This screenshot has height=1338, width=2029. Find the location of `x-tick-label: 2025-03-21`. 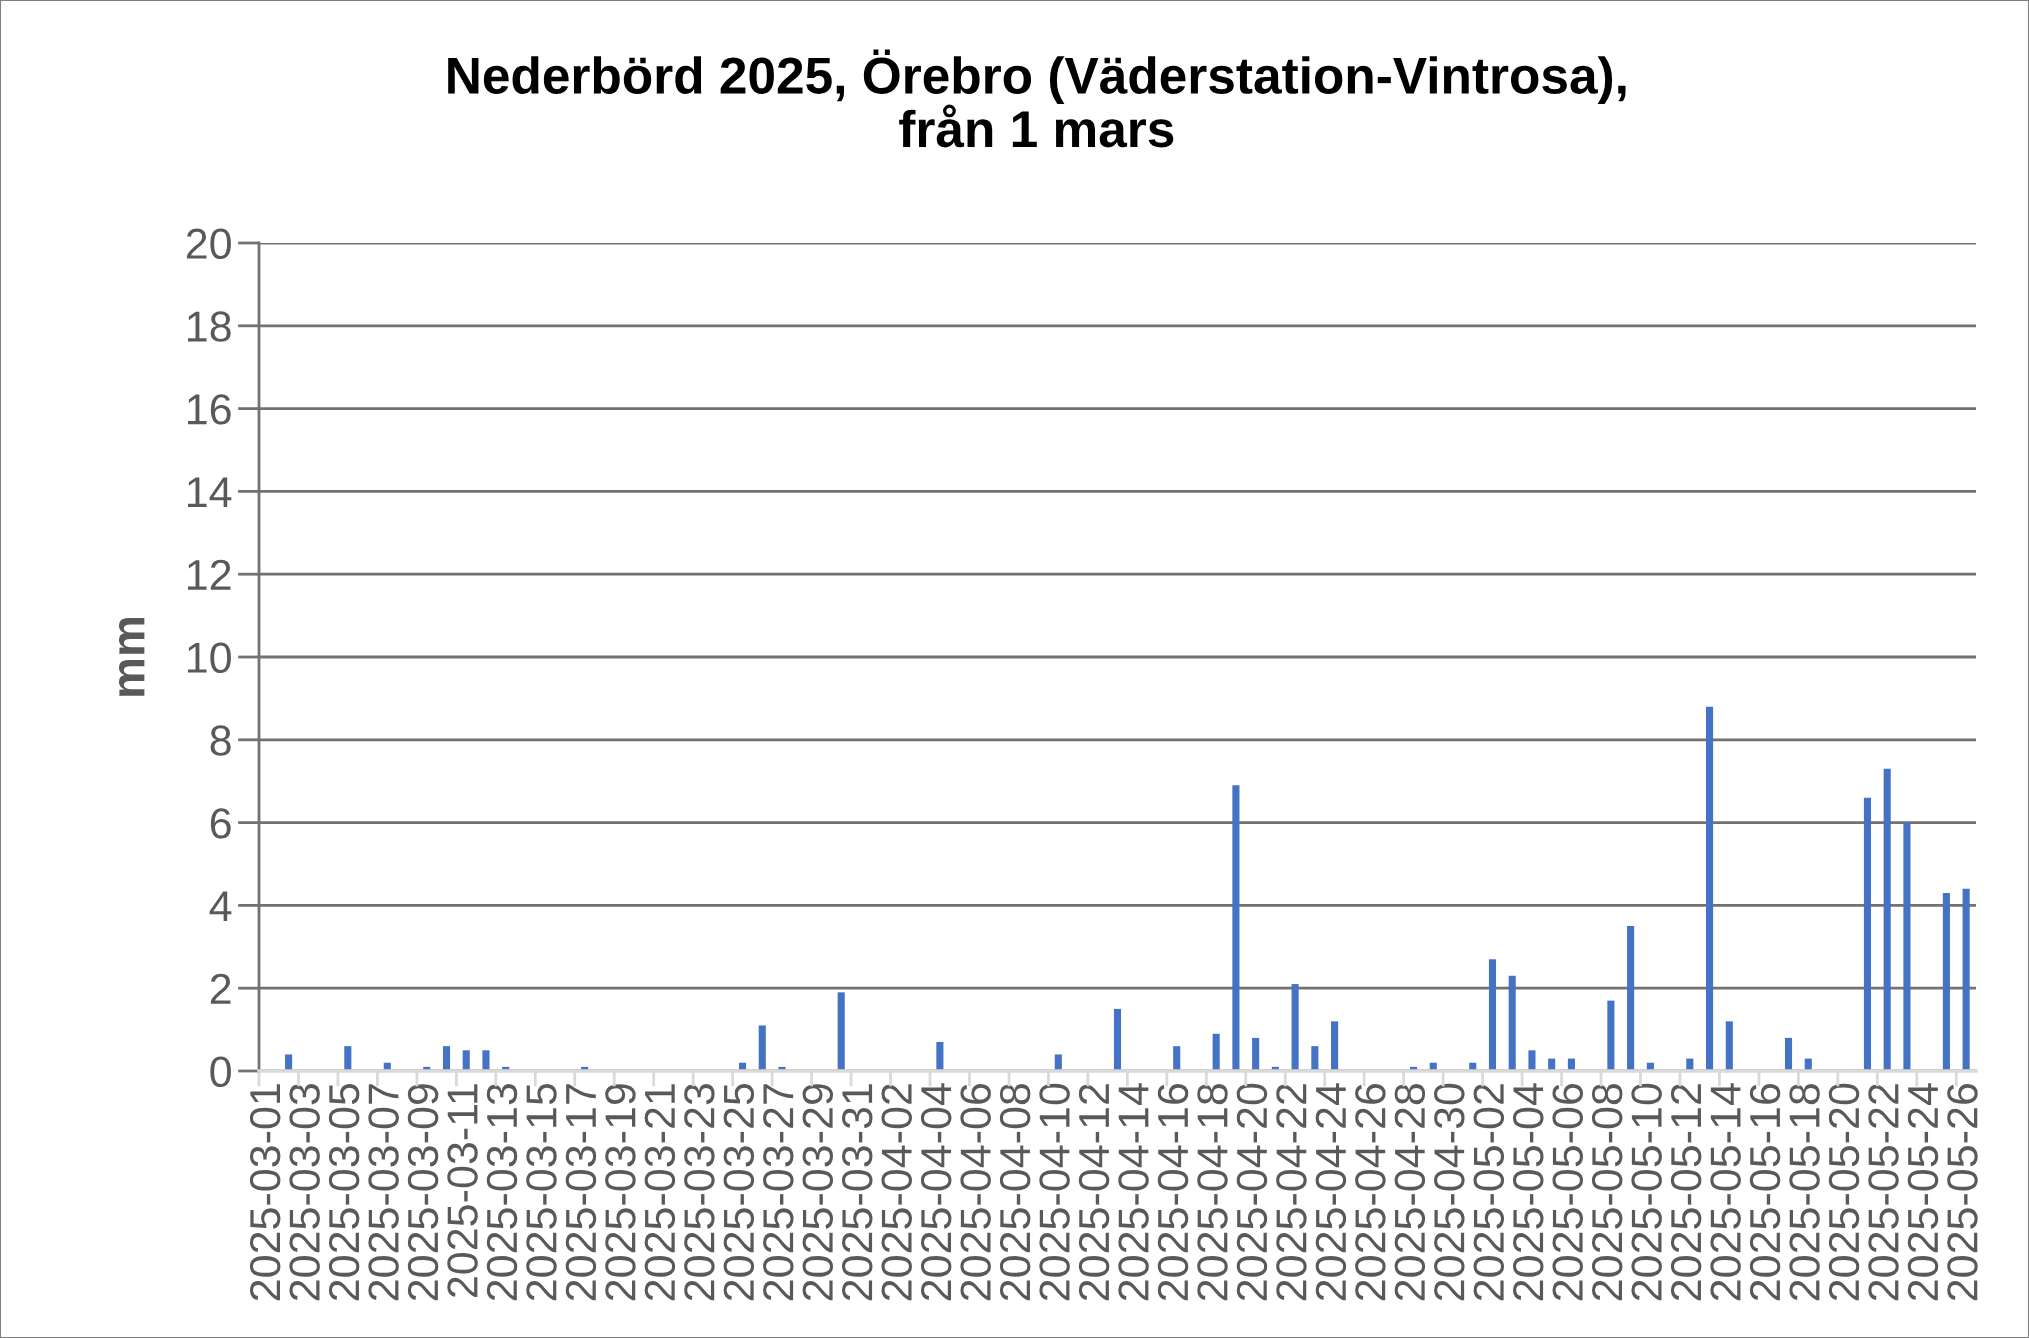

x-tick-label: 2025-03-21 is located at coordinates (660, 1192).